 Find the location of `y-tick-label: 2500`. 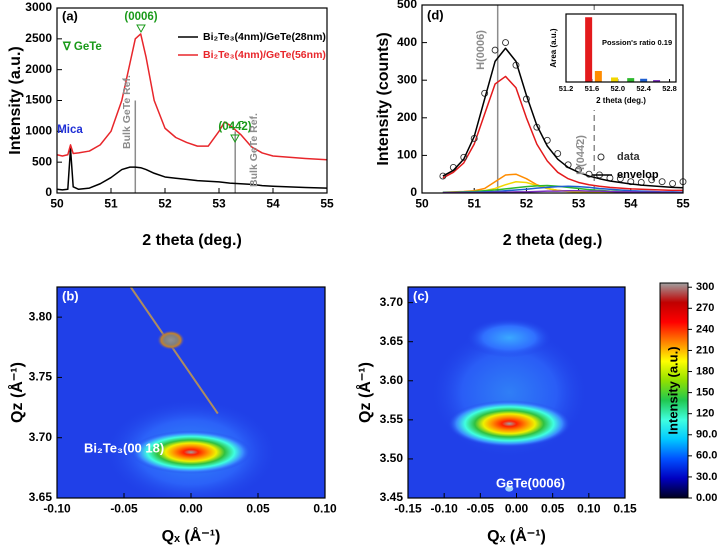

y-tick-label: 2500 is located at coordinates (38, 38).